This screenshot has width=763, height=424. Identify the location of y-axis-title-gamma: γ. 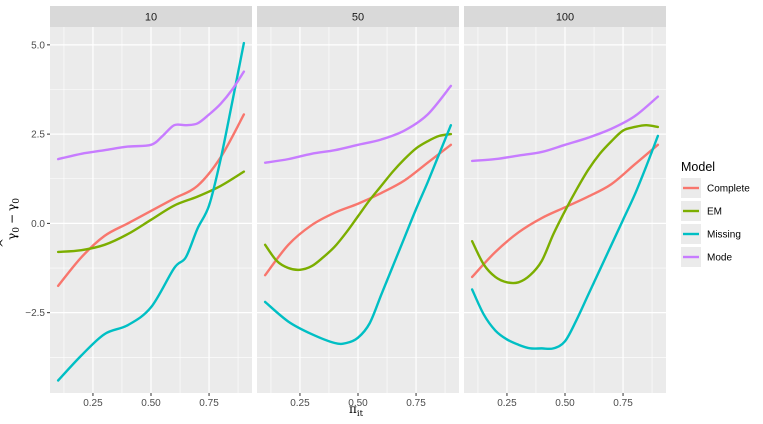
(12, 207).